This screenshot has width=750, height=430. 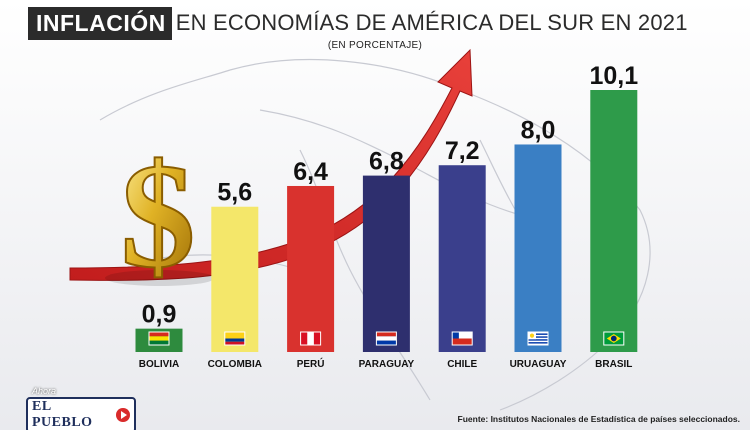 What do you see at coordinates (159, 315) in the screenshot?
I see `bar-value-label: 0,9` at bounding box center [159, 315].